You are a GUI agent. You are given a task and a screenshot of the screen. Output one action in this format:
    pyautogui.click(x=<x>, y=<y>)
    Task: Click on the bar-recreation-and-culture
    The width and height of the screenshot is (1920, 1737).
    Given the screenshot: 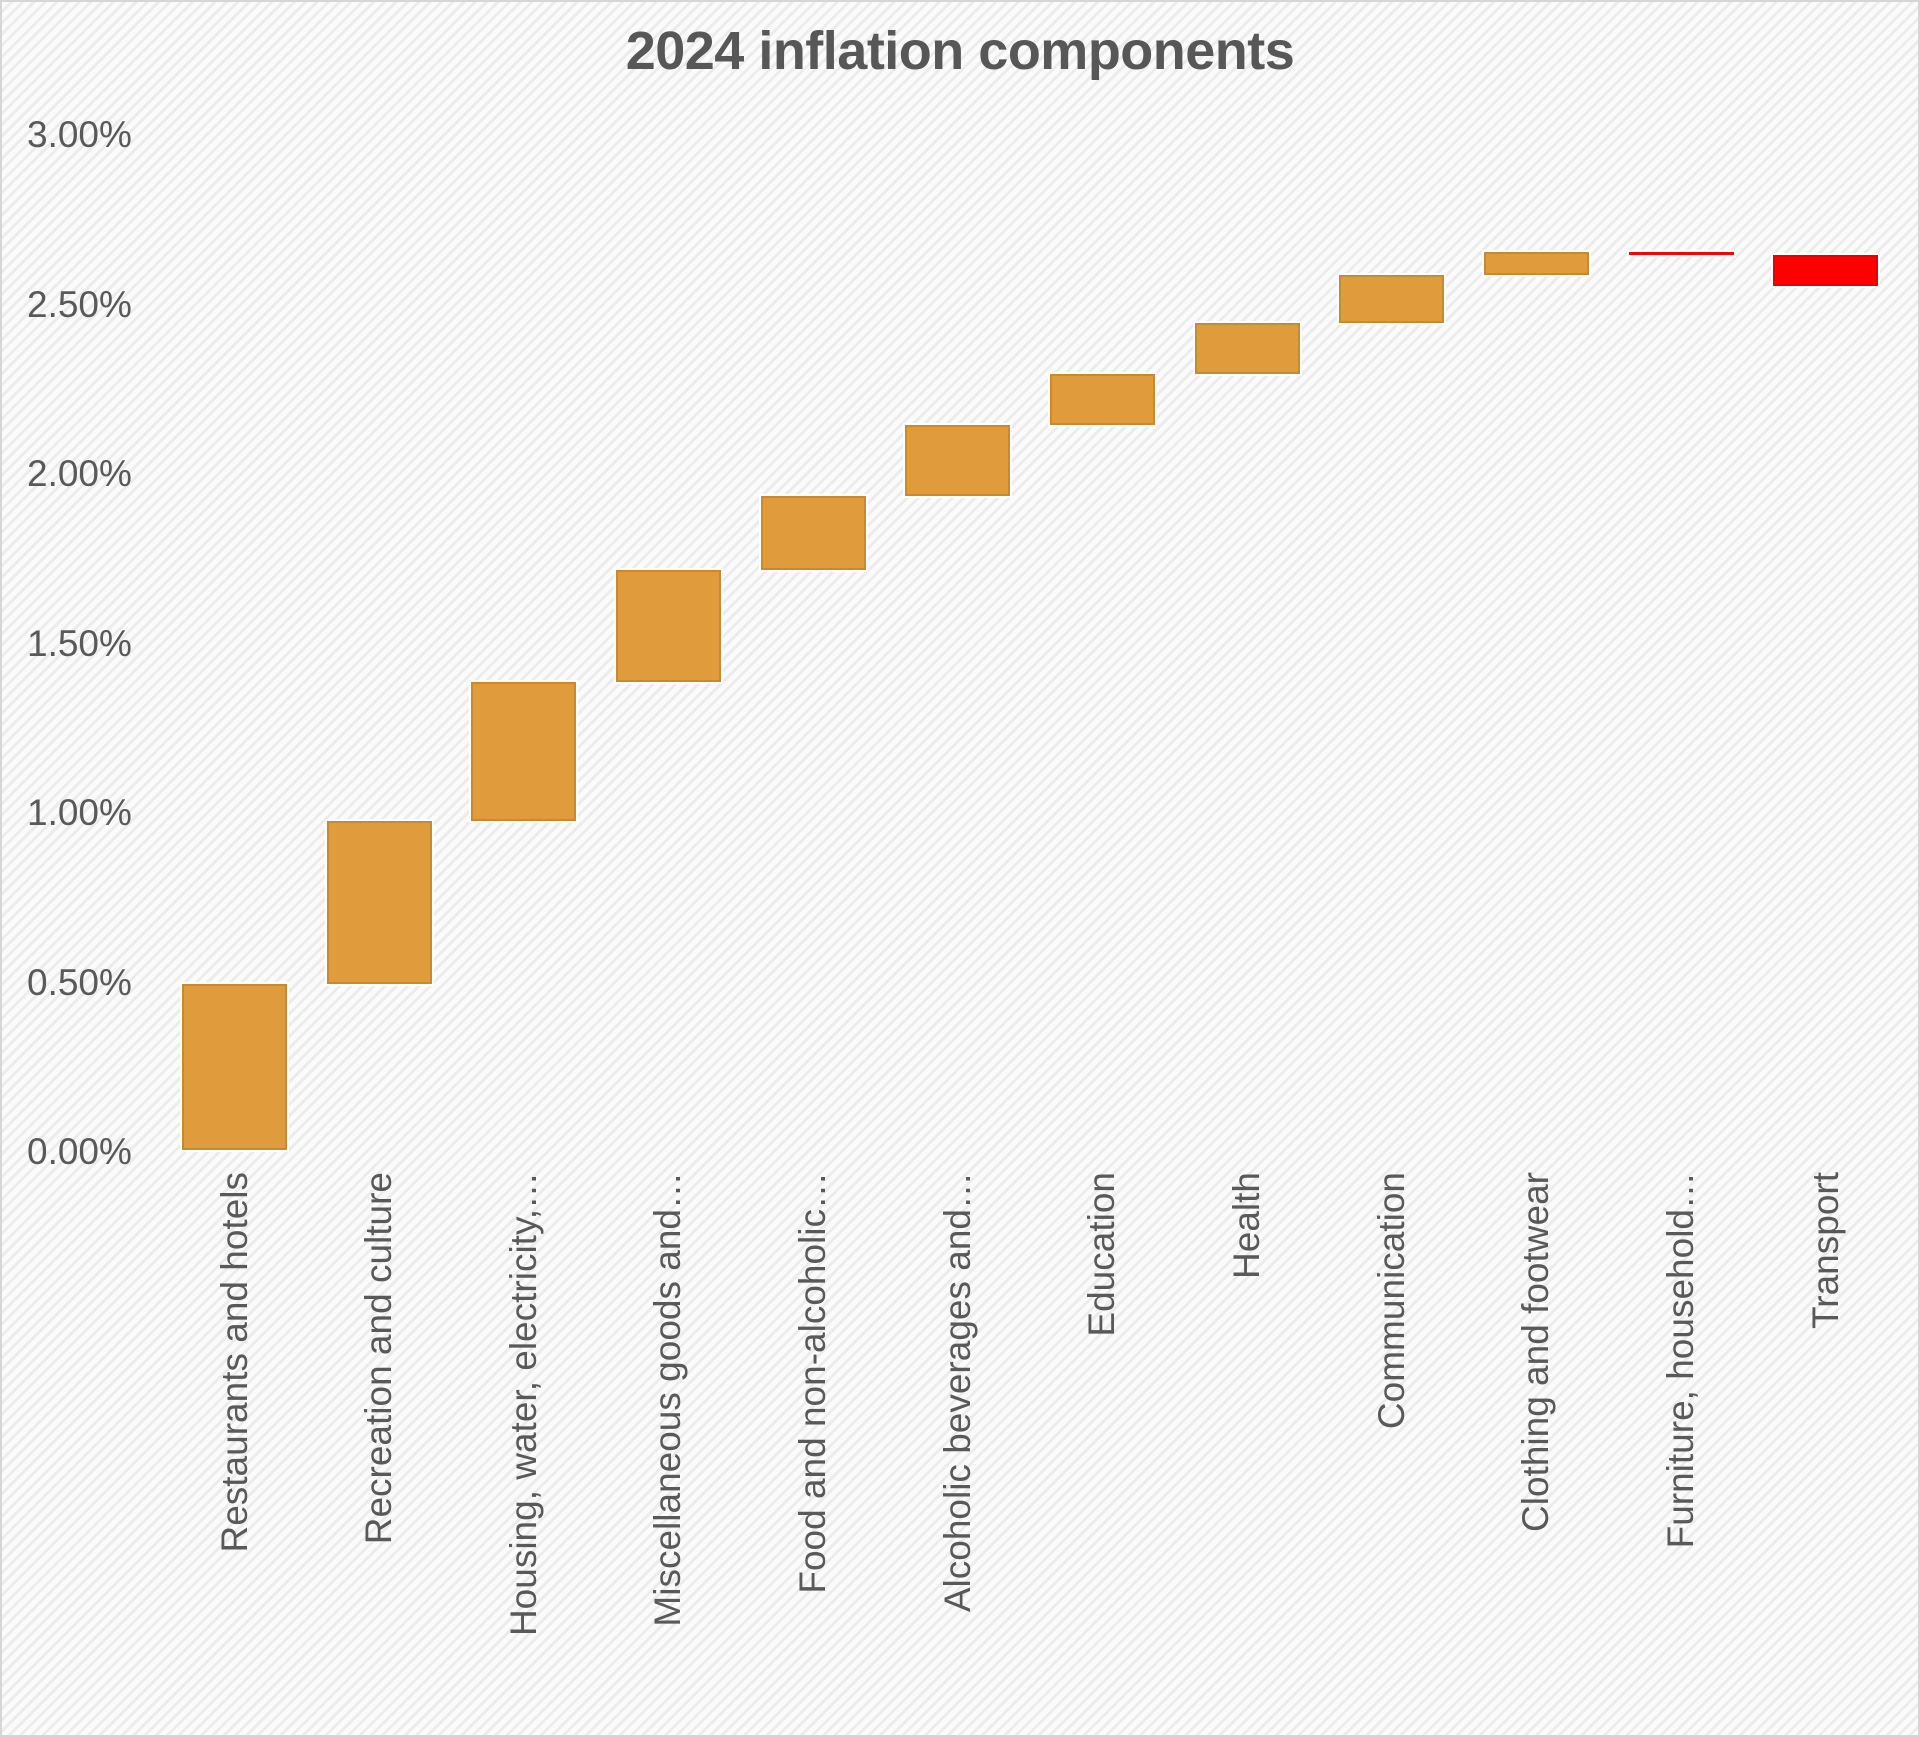 What is the action you would take?
    pyautogui.click(x=379, y=902)
    